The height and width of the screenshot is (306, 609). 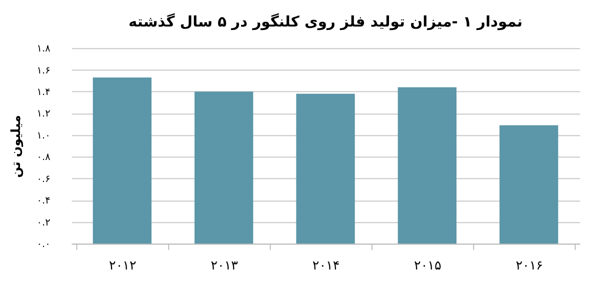 I want to click on x-tick-label: ۲۰۱۲, so click(x=122, y=265).